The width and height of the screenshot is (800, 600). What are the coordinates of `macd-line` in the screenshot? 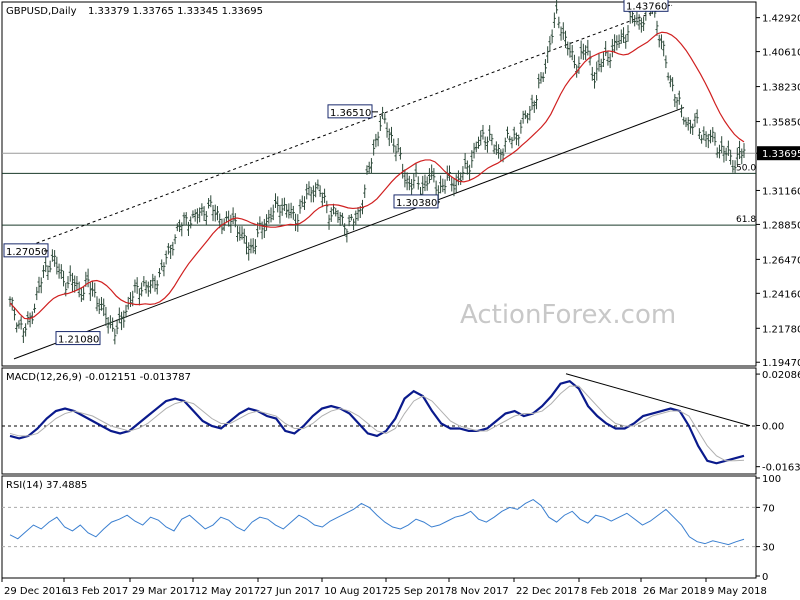 It's located at (377, 422).